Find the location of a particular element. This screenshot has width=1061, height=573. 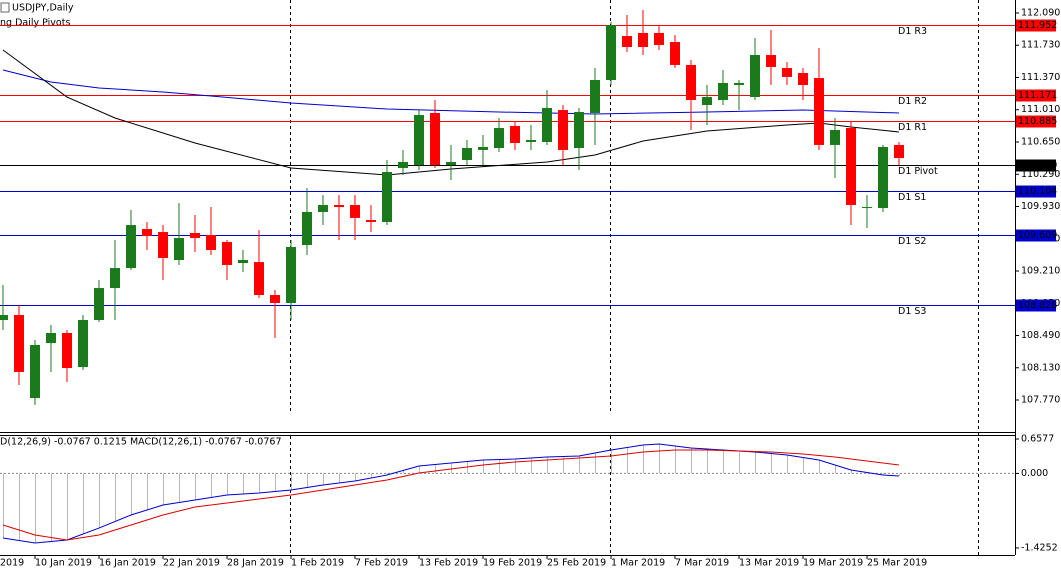

pivot-price-label: 110.104 is located at coordinates (1037, 191).